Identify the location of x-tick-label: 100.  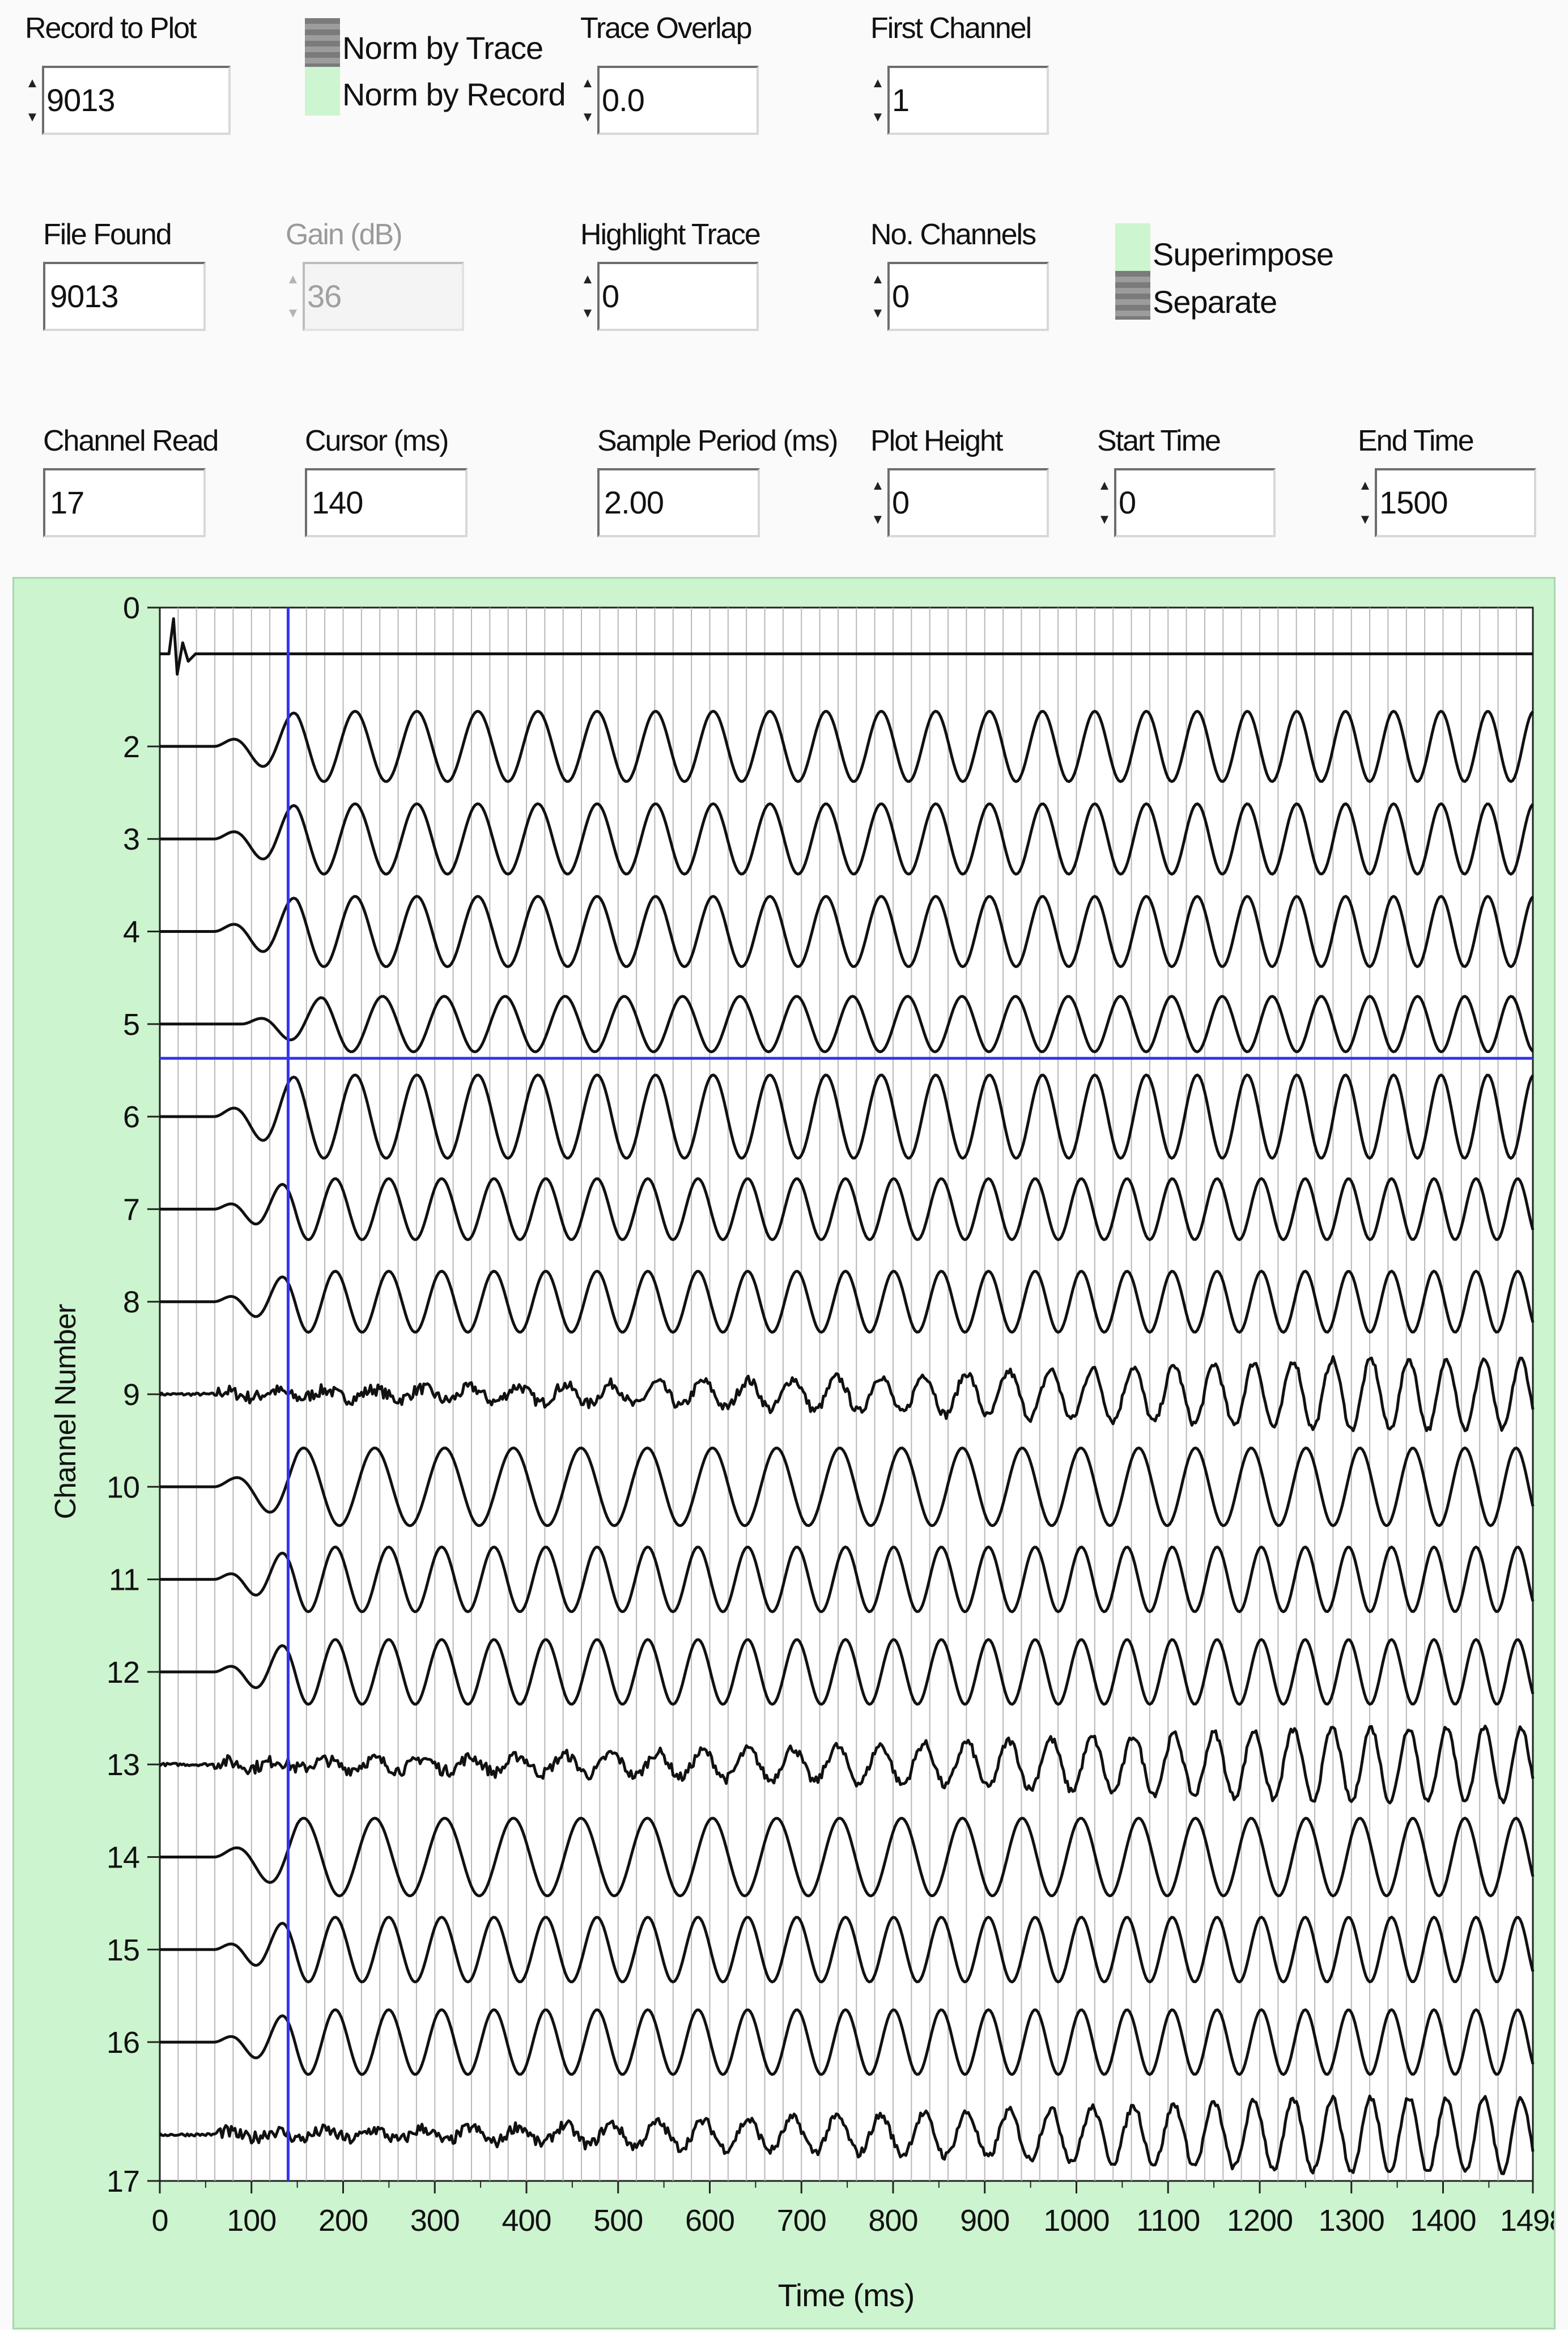
(251, 2221).